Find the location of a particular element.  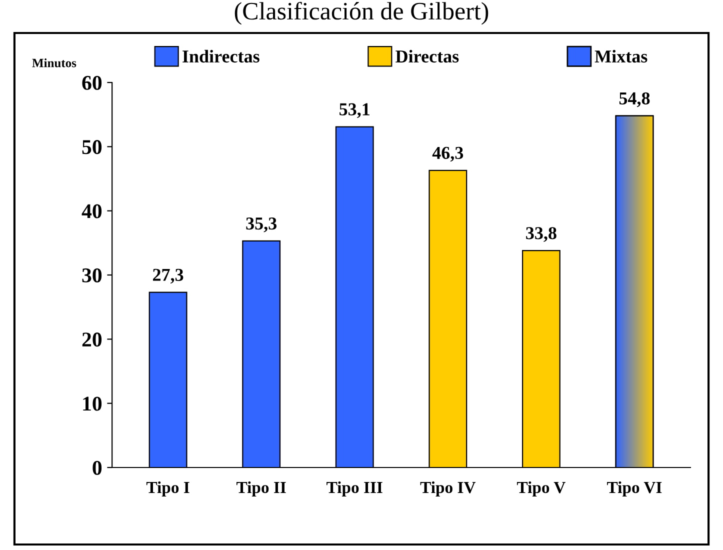

text: 46,3 is located at coordinates (448, 154).